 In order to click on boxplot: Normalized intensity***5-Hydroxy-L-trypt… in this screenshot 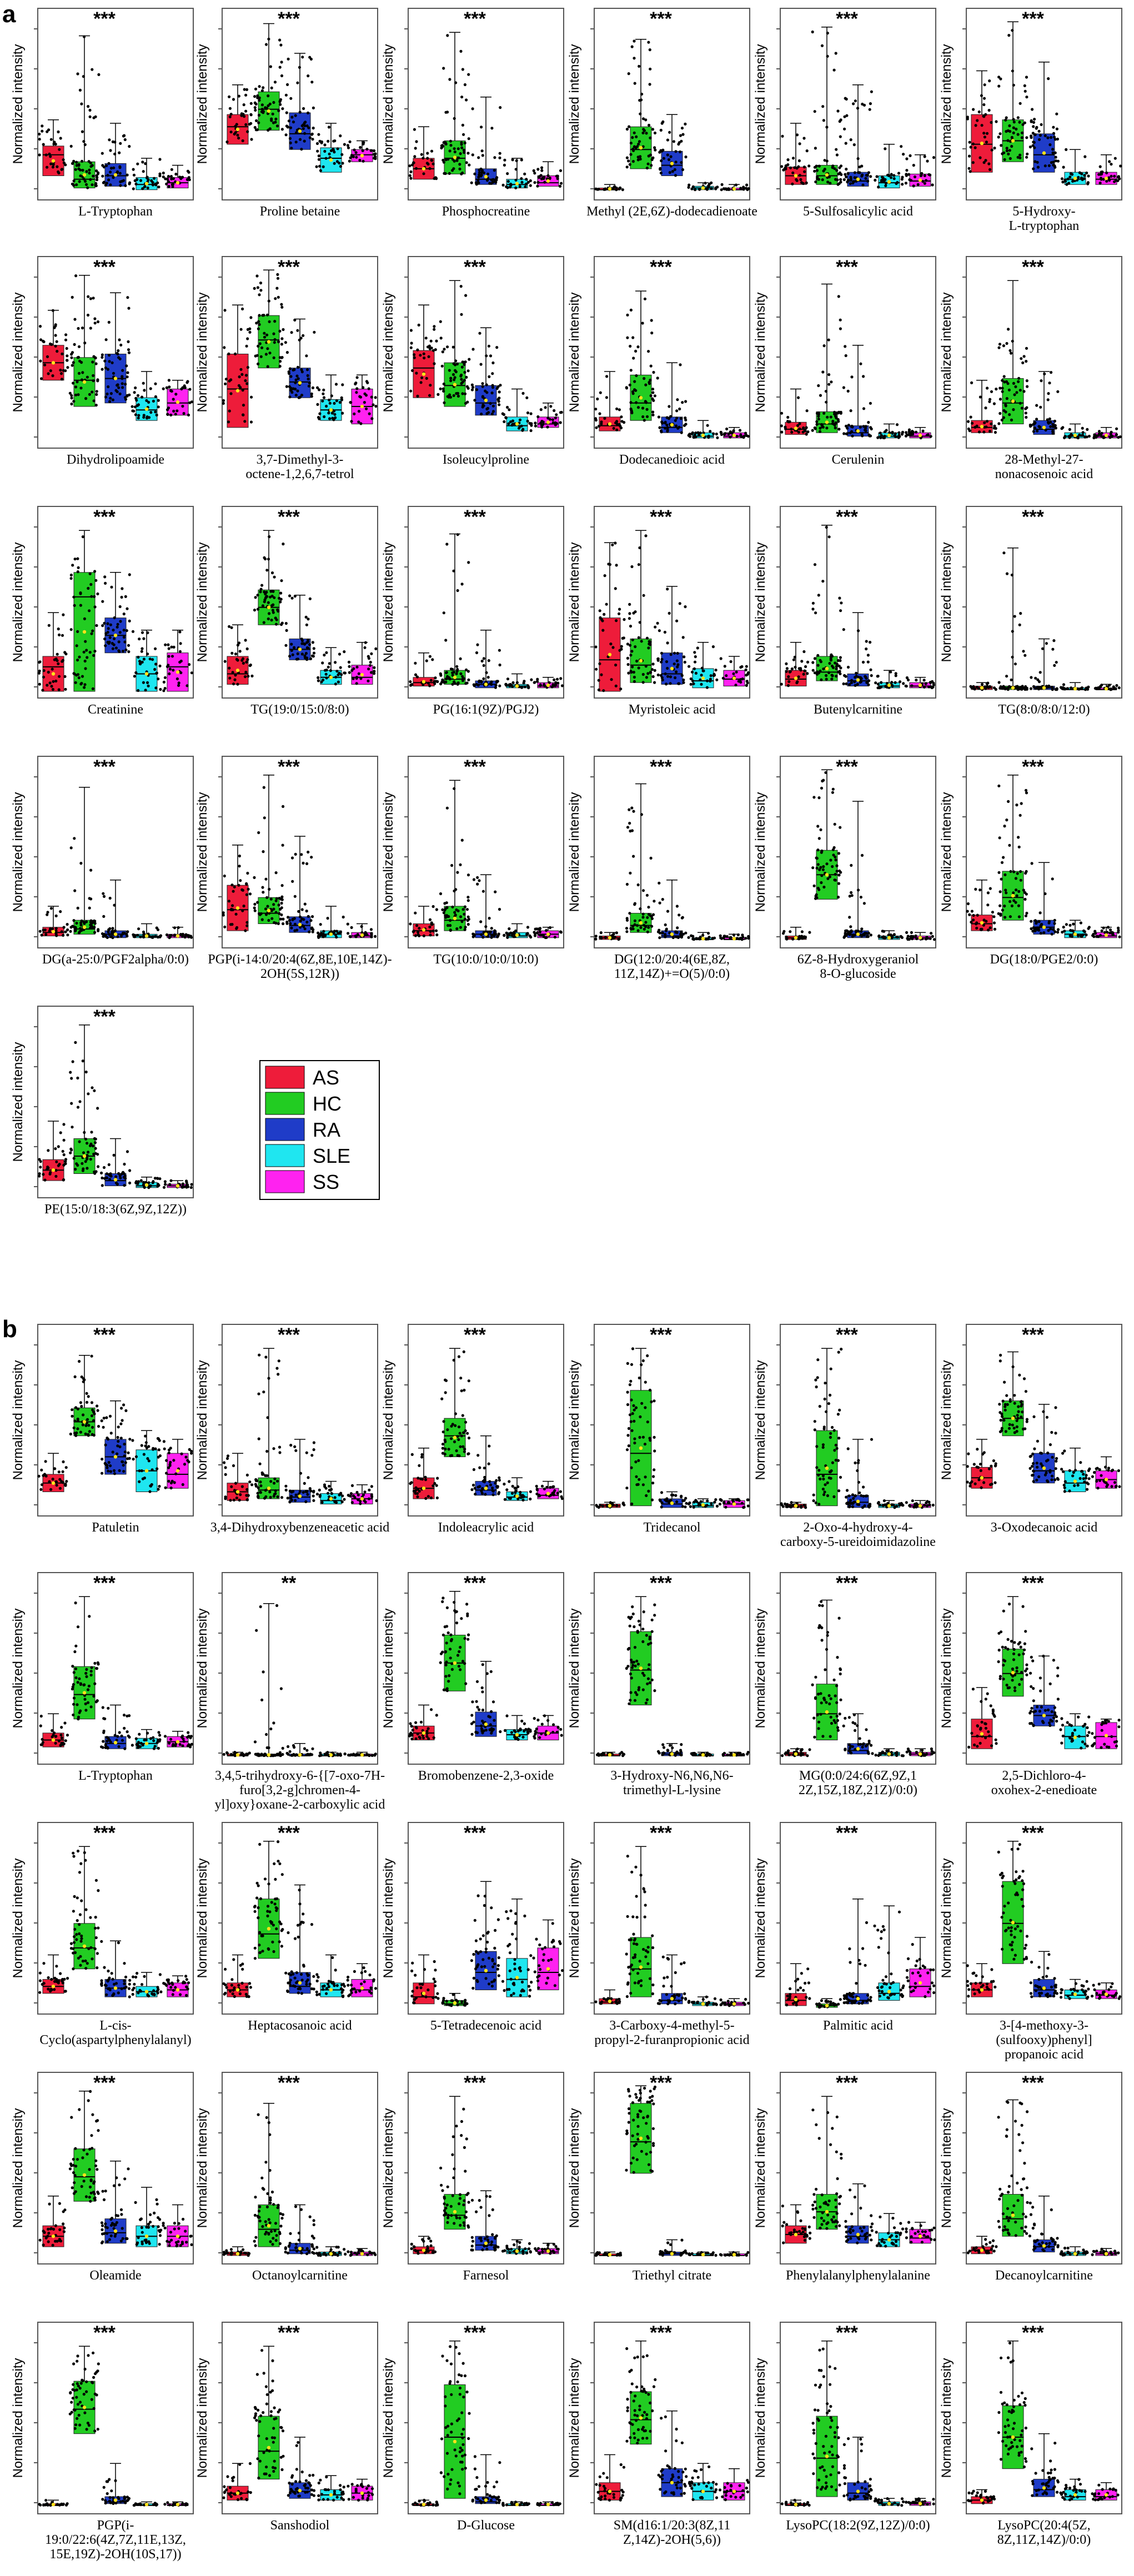, I will do `click(1030, 120)`.